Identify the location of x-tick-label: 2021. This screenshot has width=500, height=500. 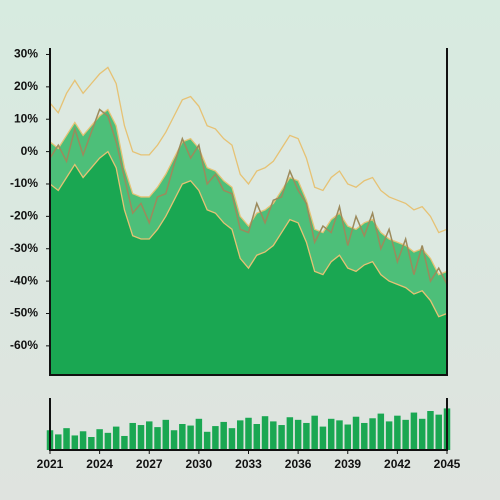
(50, 464).